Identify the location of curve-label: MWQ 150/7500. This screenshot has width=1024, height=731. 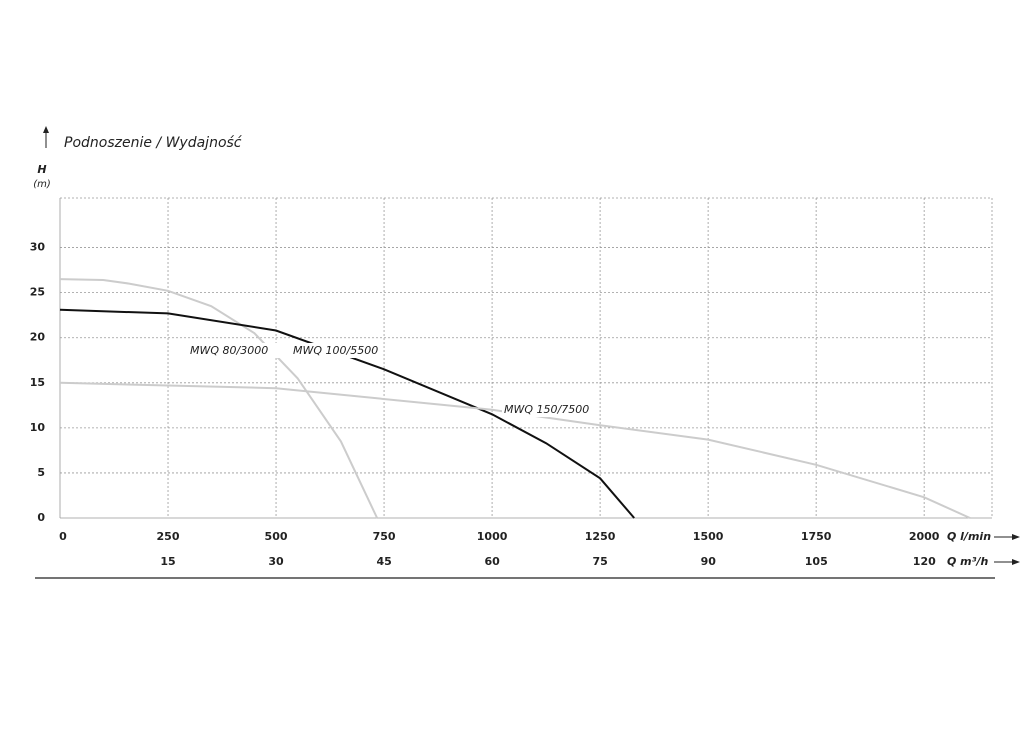
(546, 409).